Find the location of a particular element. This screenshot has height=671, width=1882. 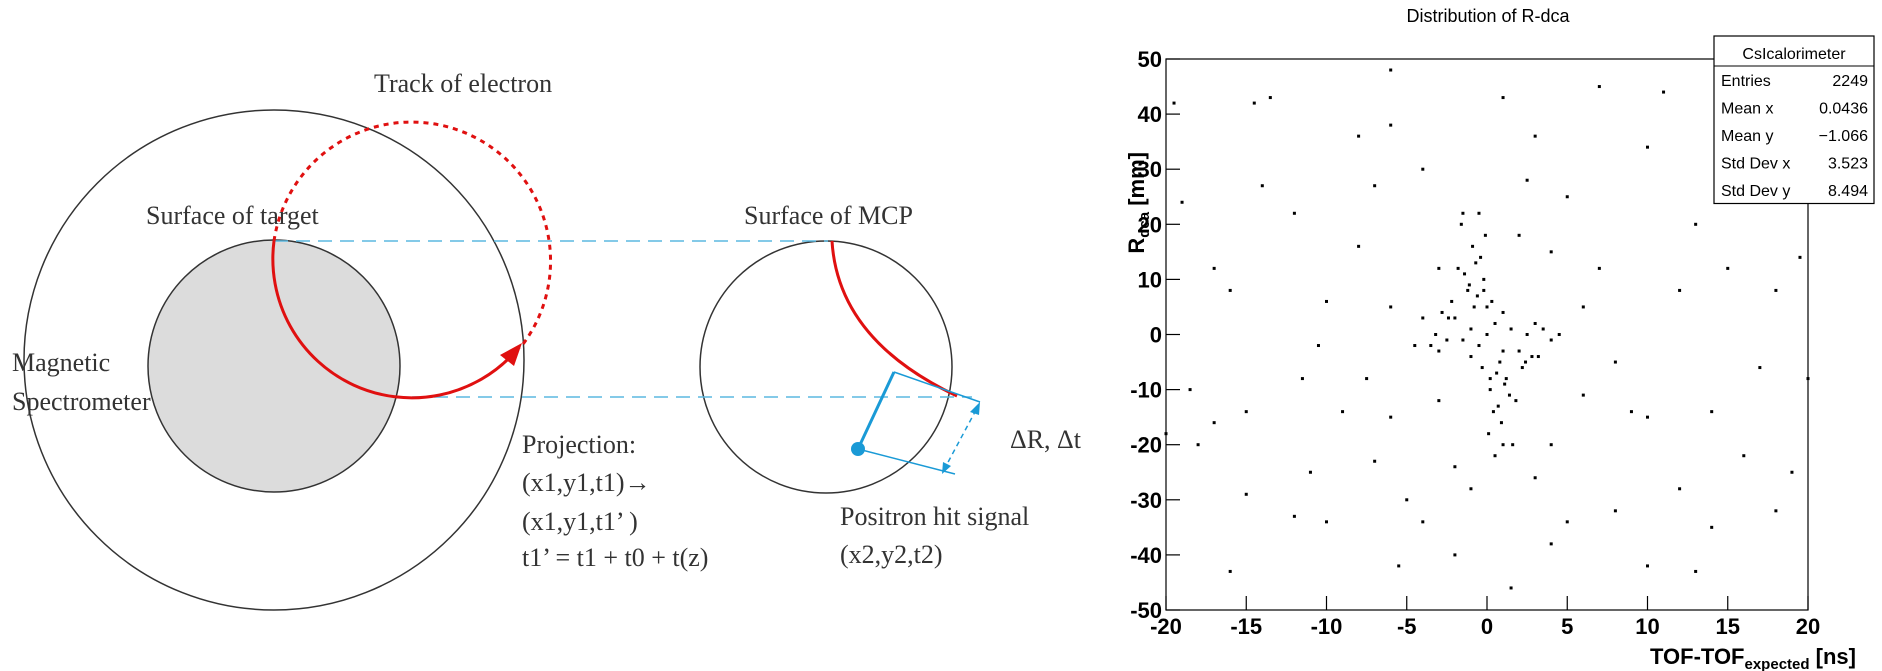

x-axis-label: [ns] is located at coordinates (1833, 656).